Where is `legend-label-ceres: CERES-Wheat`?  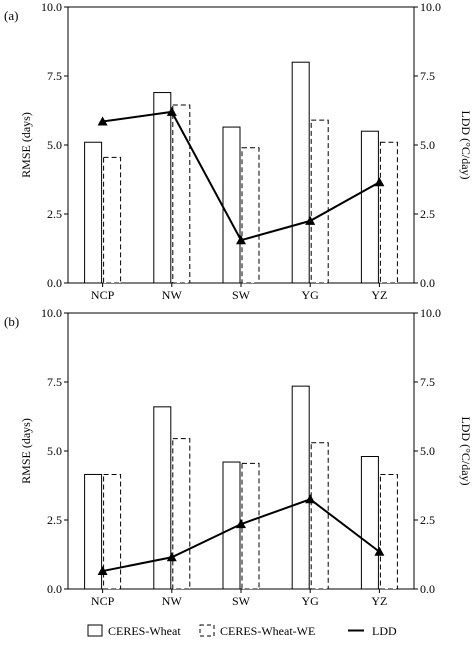 legend-label-ceres: CERES-Wheat is located at coordinates (144, 631).